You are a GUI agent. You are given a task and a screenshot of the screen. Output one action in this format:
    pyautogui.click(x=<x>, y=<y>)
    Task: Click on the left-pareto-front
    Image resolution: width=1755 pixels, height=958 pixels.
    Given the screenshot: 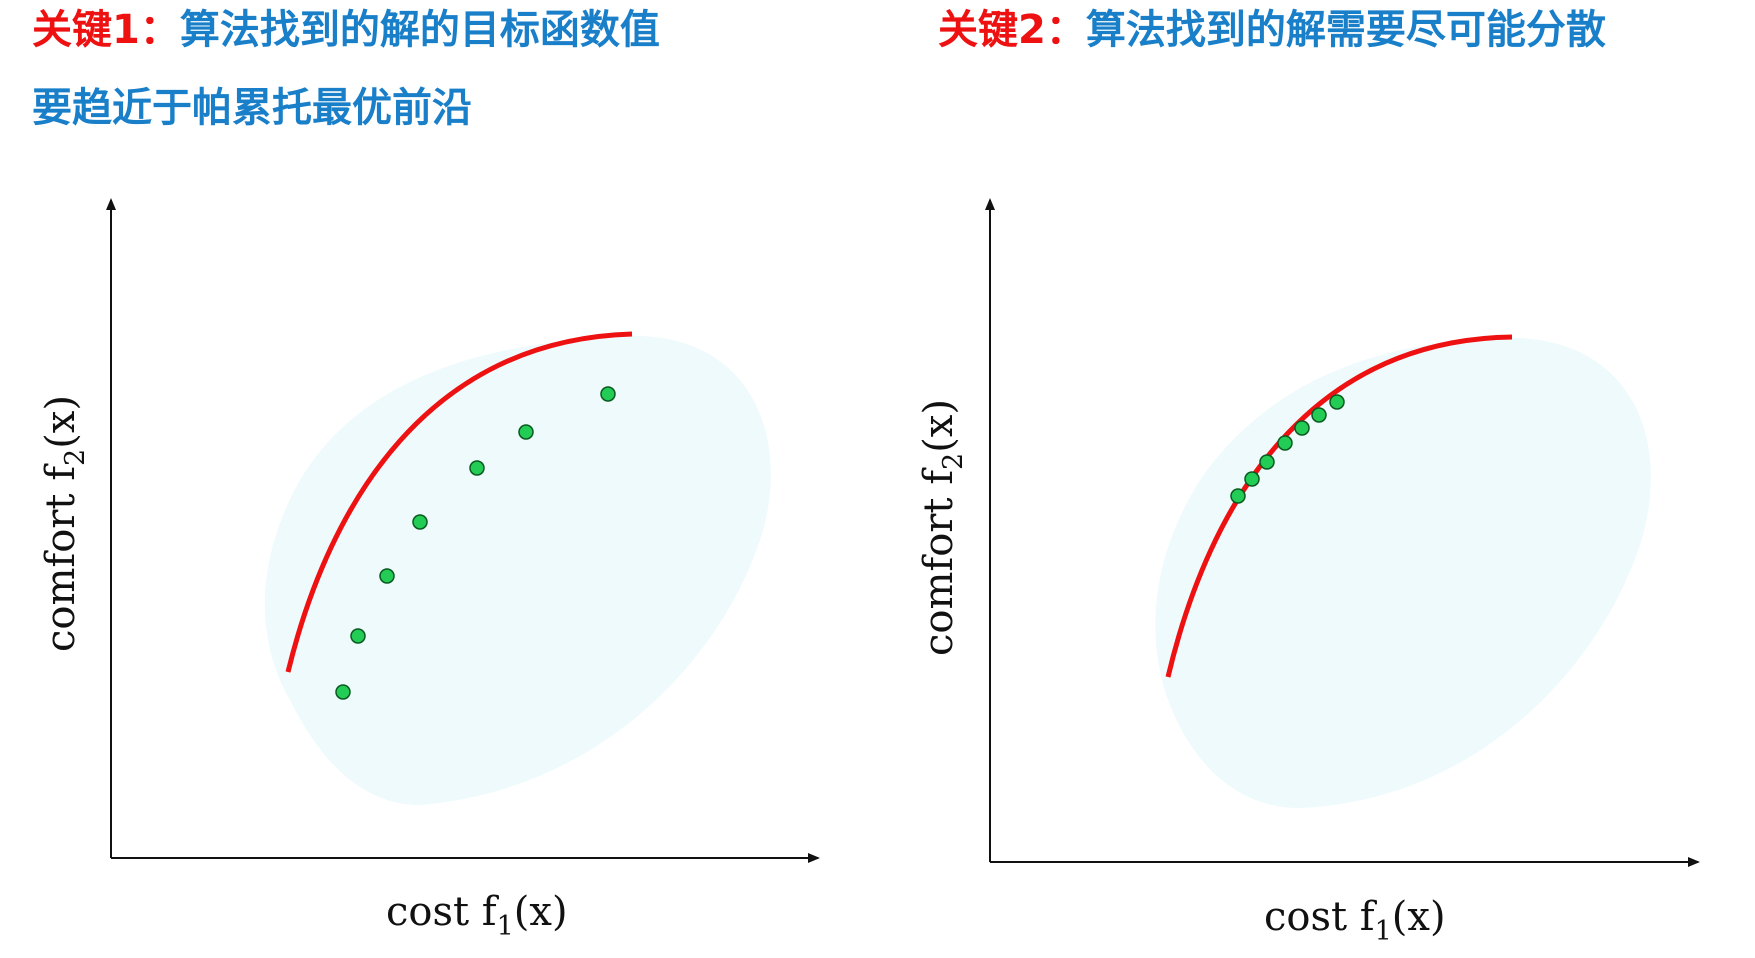 What is the action you would take?
    pyautogui.click(x=459, y=502)
    